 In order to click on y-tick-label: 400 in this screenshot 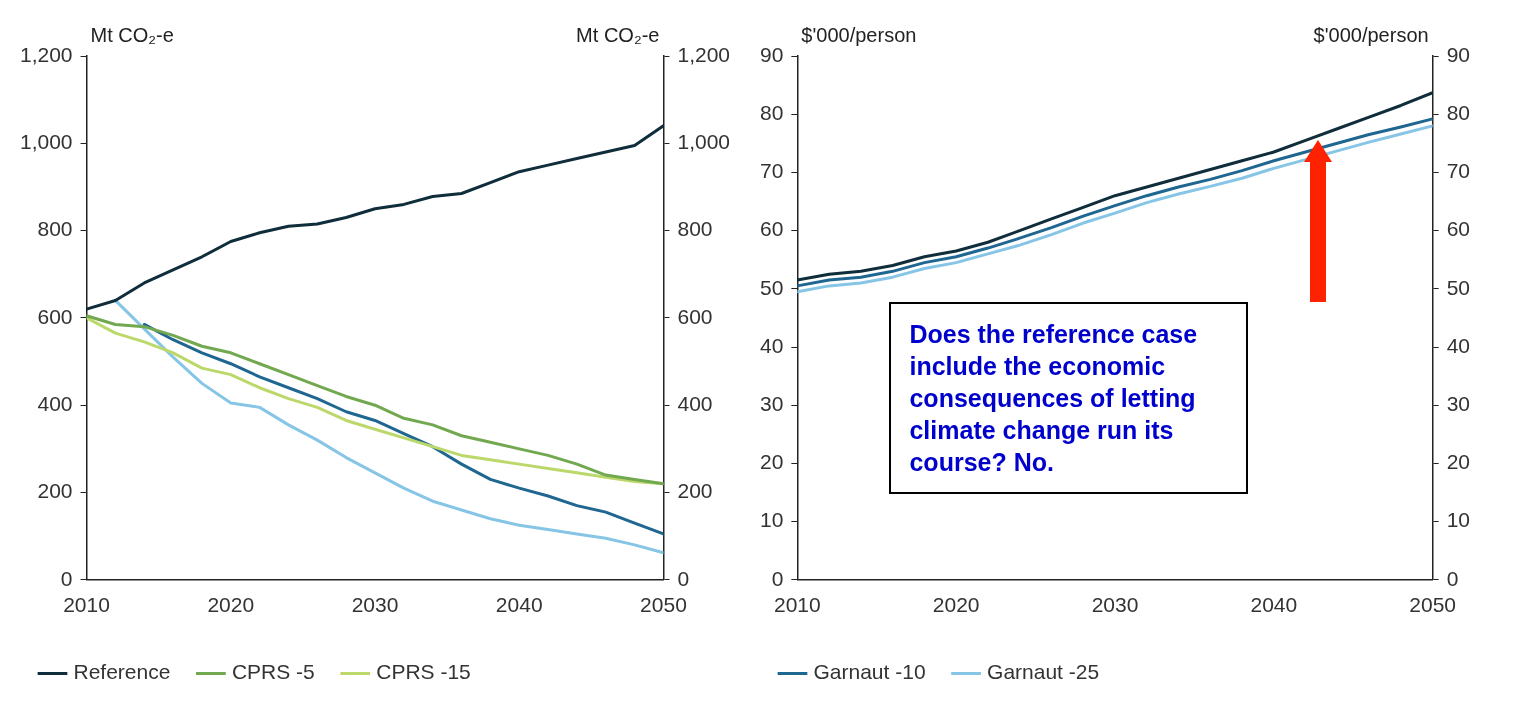, I will do `click(55, 403)`.